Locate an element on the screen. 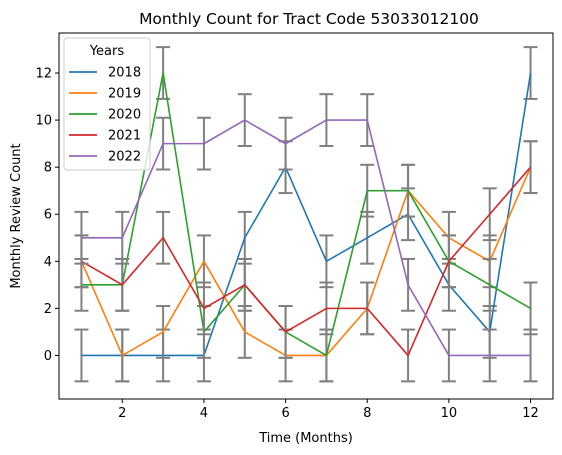  legend-title: Years is located at coordinates (107, 51).